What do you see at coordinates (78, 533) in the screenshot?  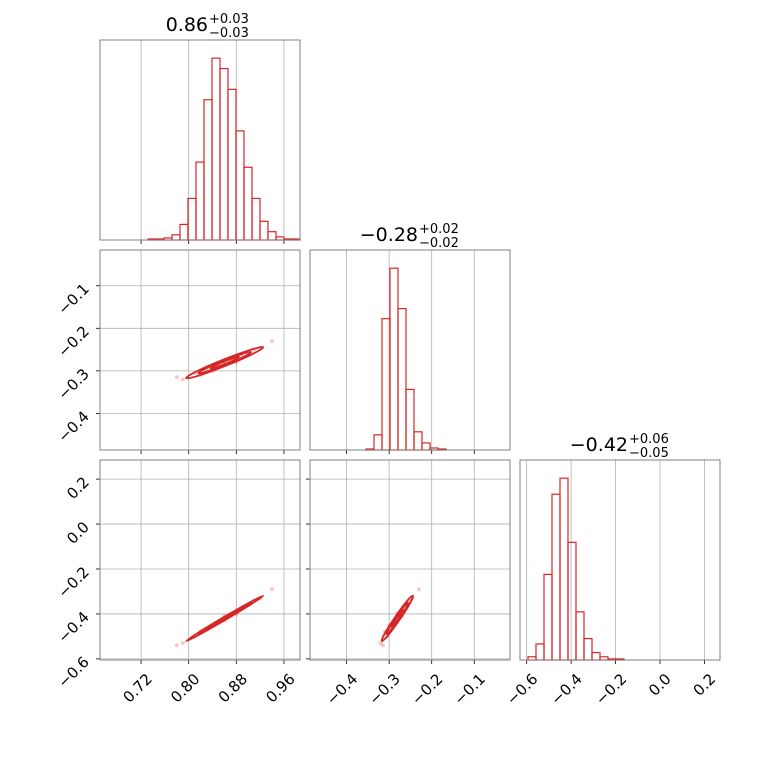 I see `y-tick-label: 0.0` at bounding box center [78, 533].